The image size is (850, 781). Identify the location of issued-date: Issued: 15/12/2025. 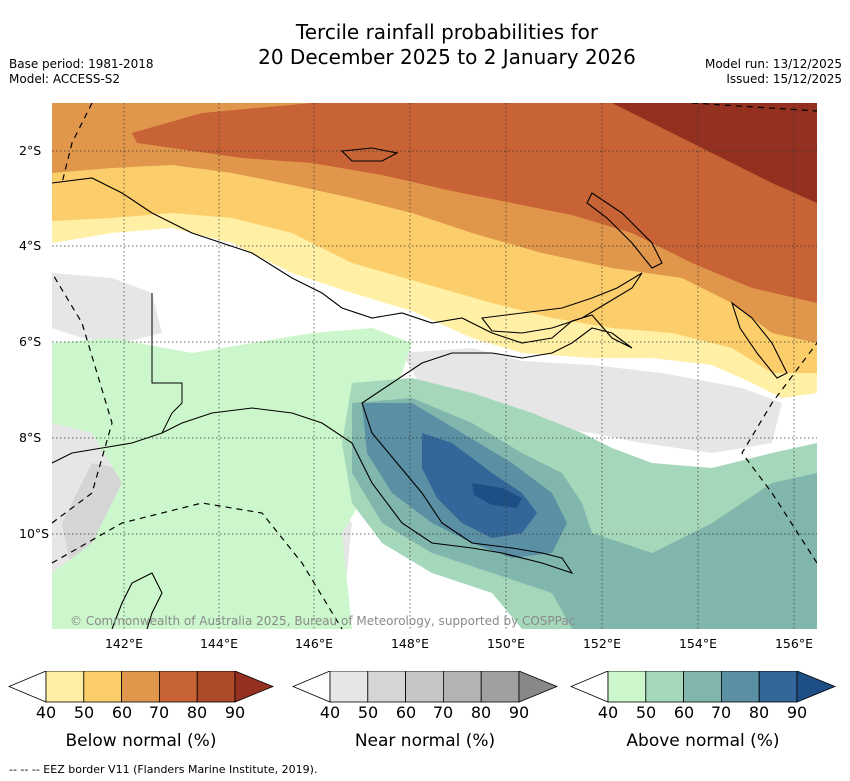
(784, 79).